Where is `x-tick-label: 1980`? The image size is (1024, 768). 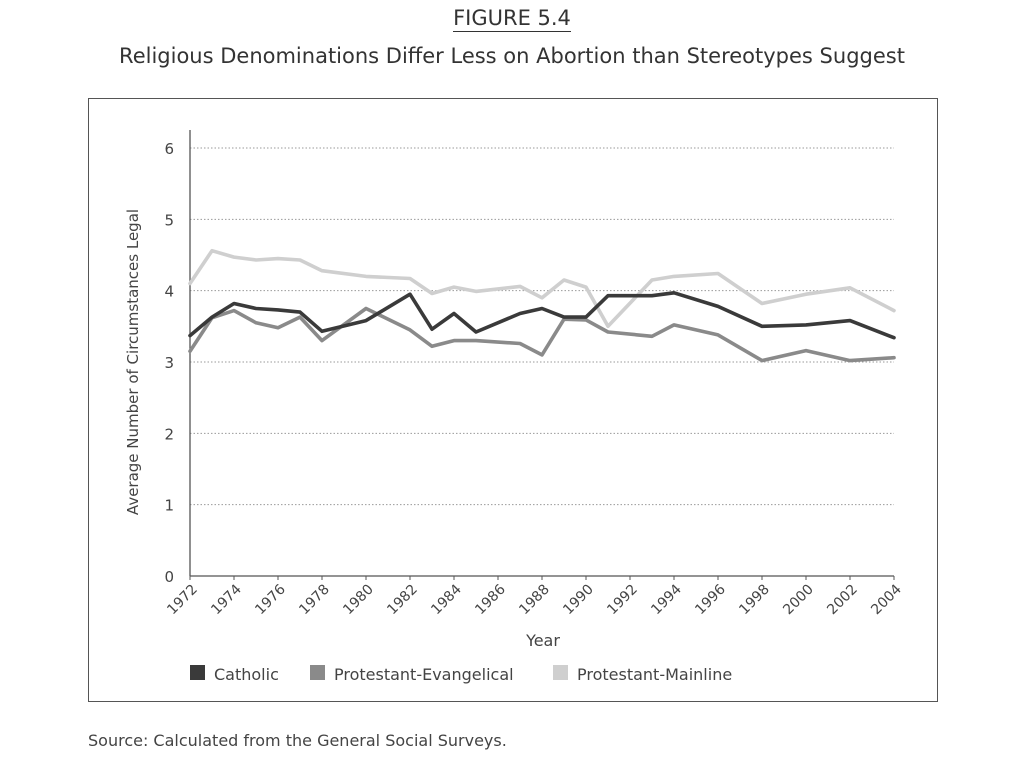
x-tick-label: 1980 is located at coordinates (358, 600).